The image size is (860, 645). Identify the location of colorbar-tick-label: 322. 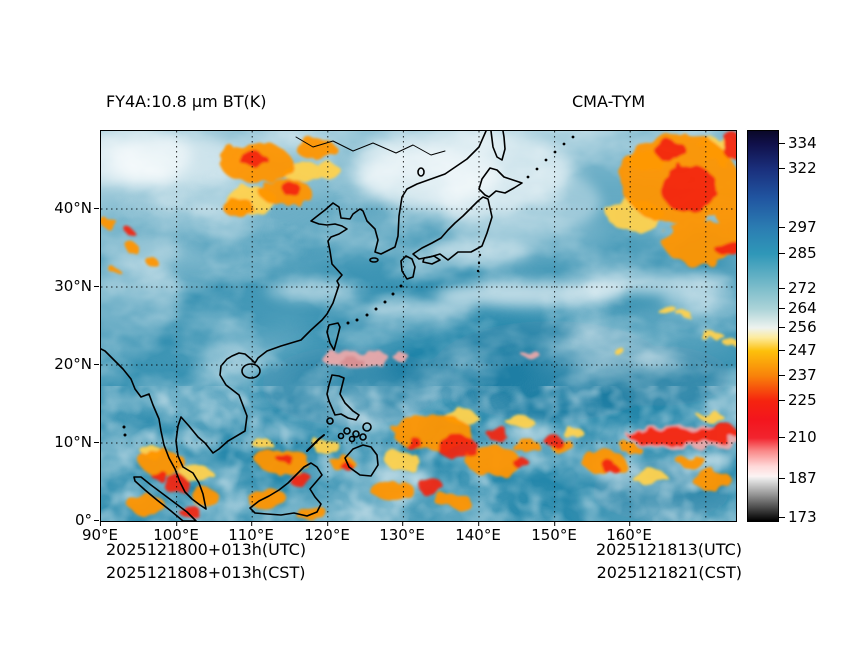
(798, 168).